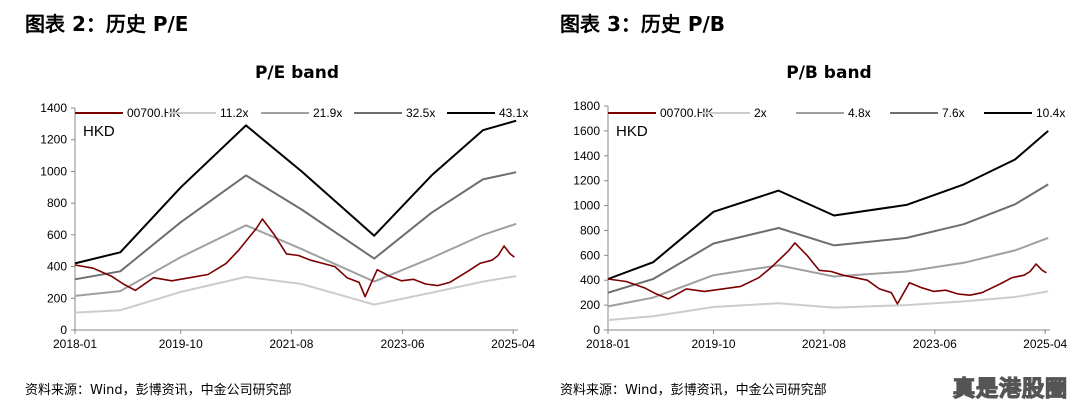 Image resolution: width=1080 pixels, height=414 pixels. Describe the element at coordinates (107, 24) in the screenshot. I see `figure-title: 图表 2：历史 P/E` at that location.